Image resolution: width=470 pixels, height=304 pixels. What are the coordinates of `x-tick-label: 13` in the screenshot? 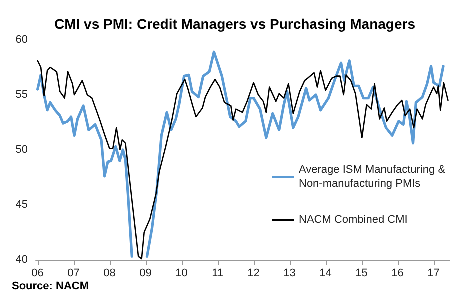 It's located at (290, 274).